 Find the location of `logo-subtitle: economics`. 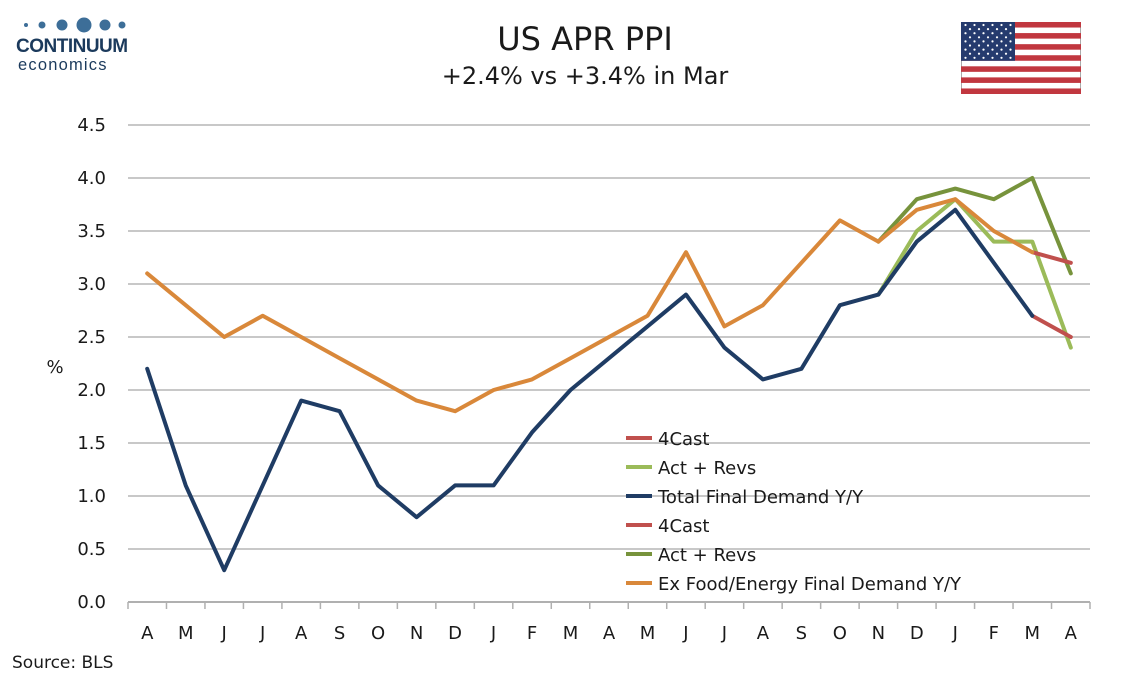

logo-subtitle: economics is located at coordinates (63, 65).